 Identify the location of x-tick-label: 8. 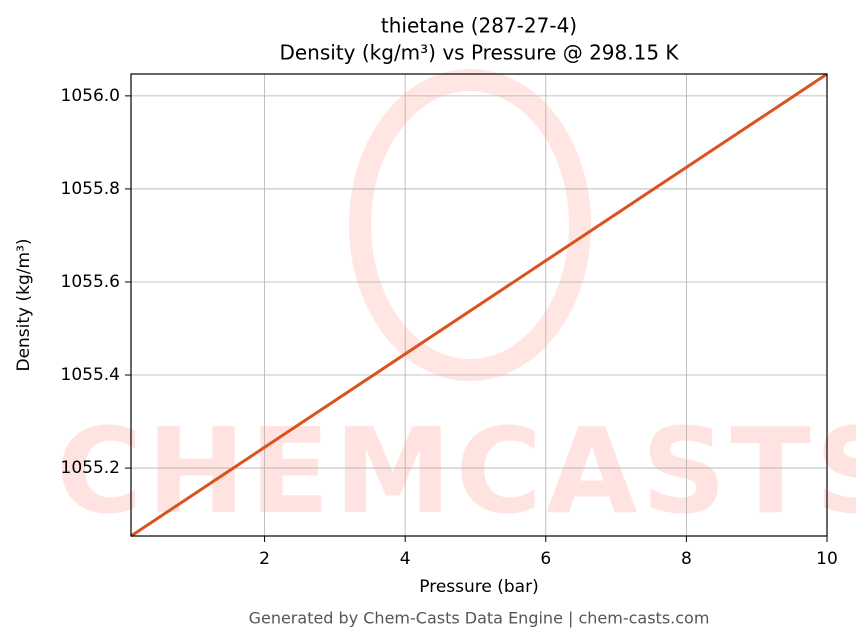
(686, 559).